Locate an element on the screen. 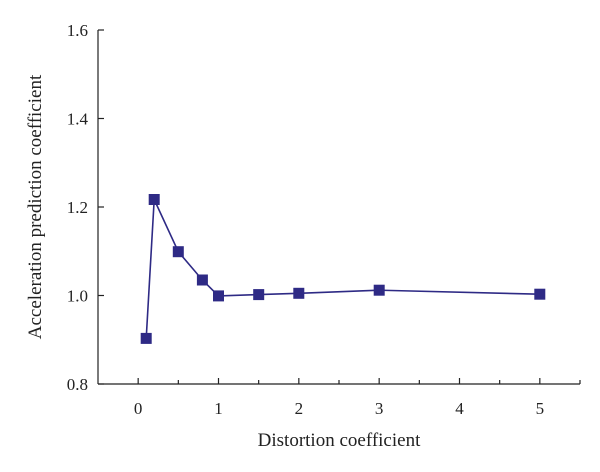 This screenshot has width=600, height=472. x-tick-label: 3 is located at coordinates (379, 408).